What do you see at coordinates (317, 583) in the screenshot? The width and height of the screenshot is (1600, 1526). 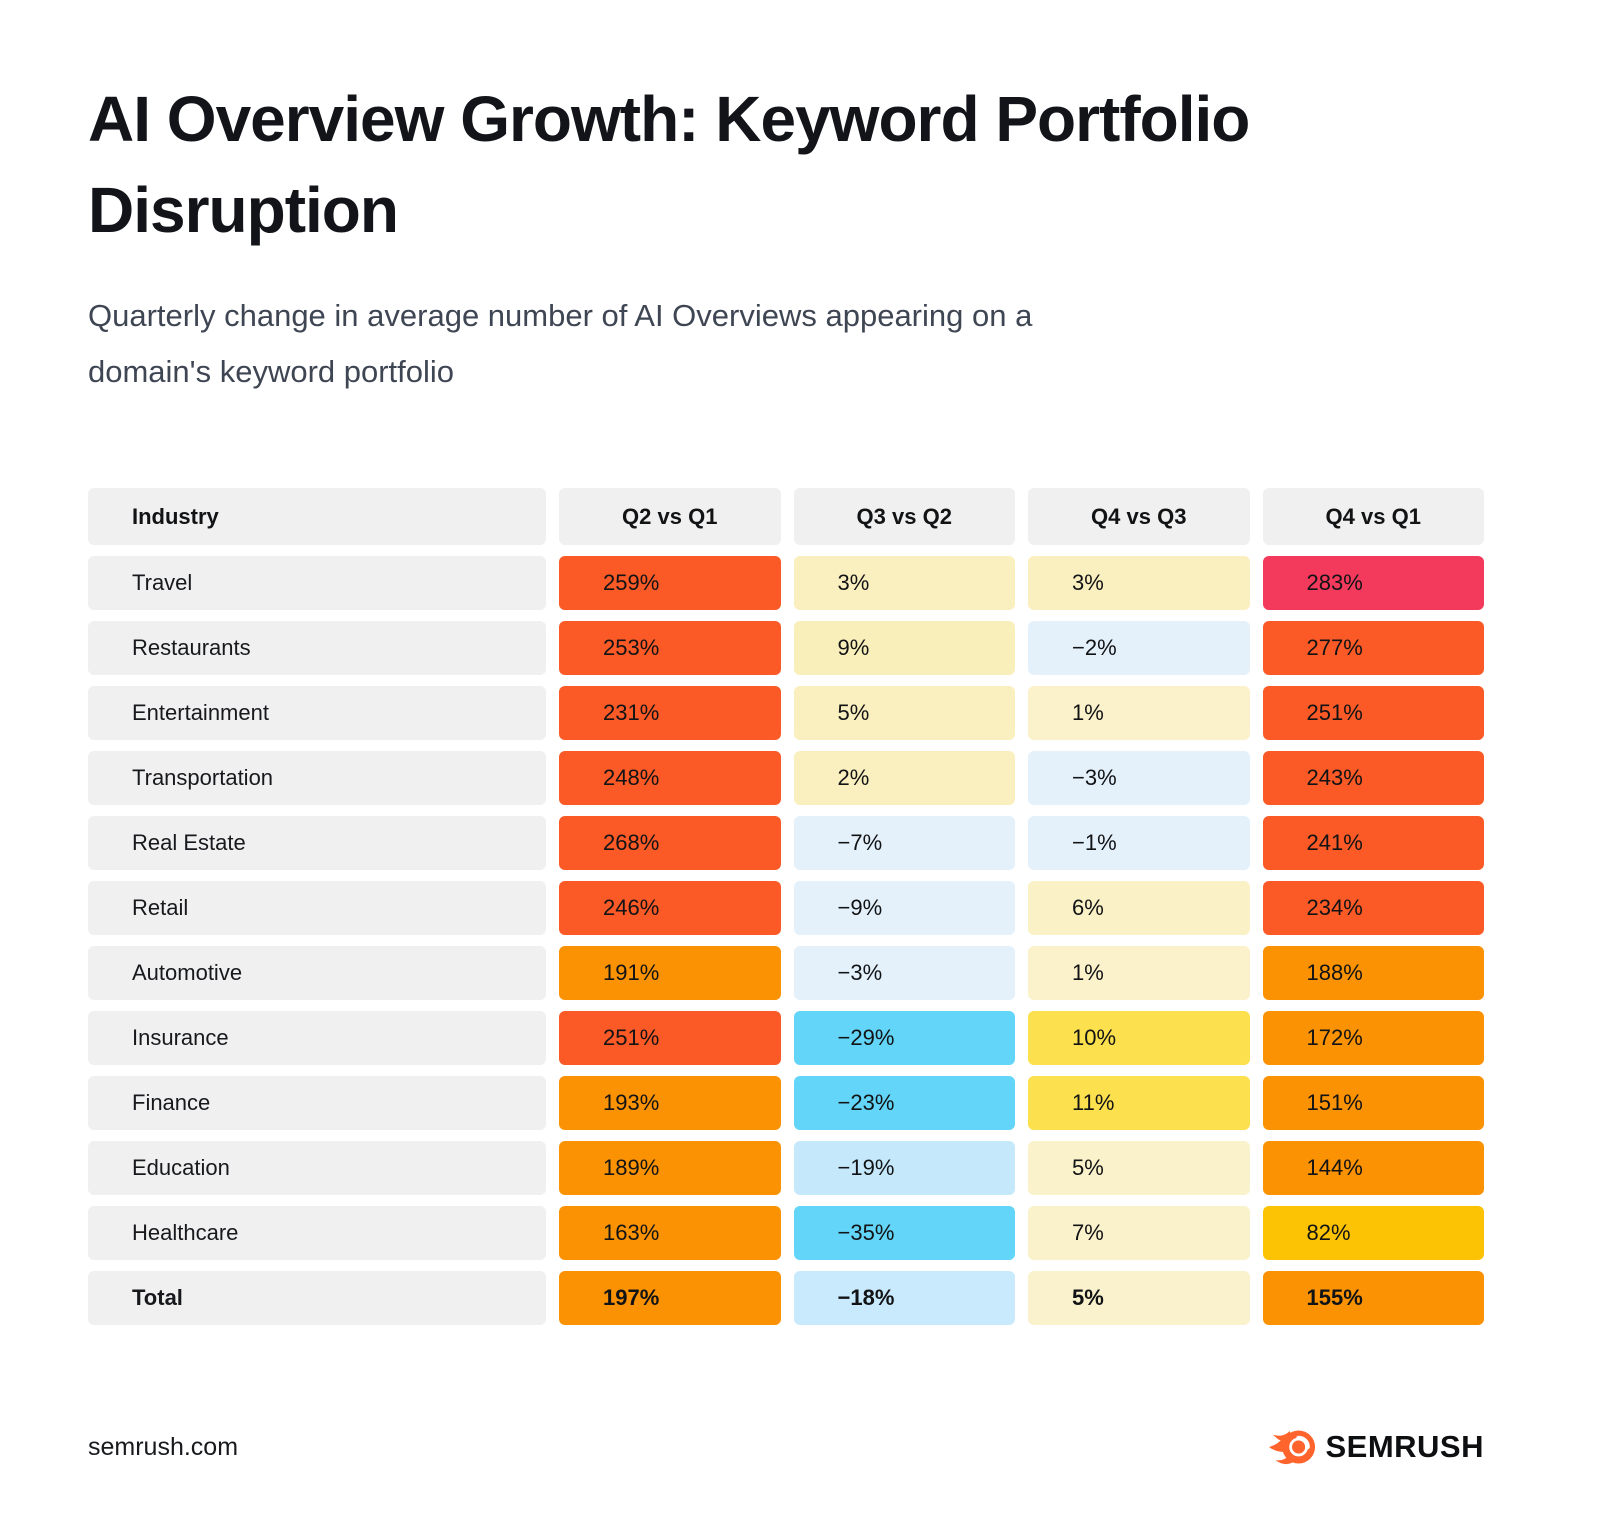 I see `industry-label: Travel` at bounding box center [317, 583].